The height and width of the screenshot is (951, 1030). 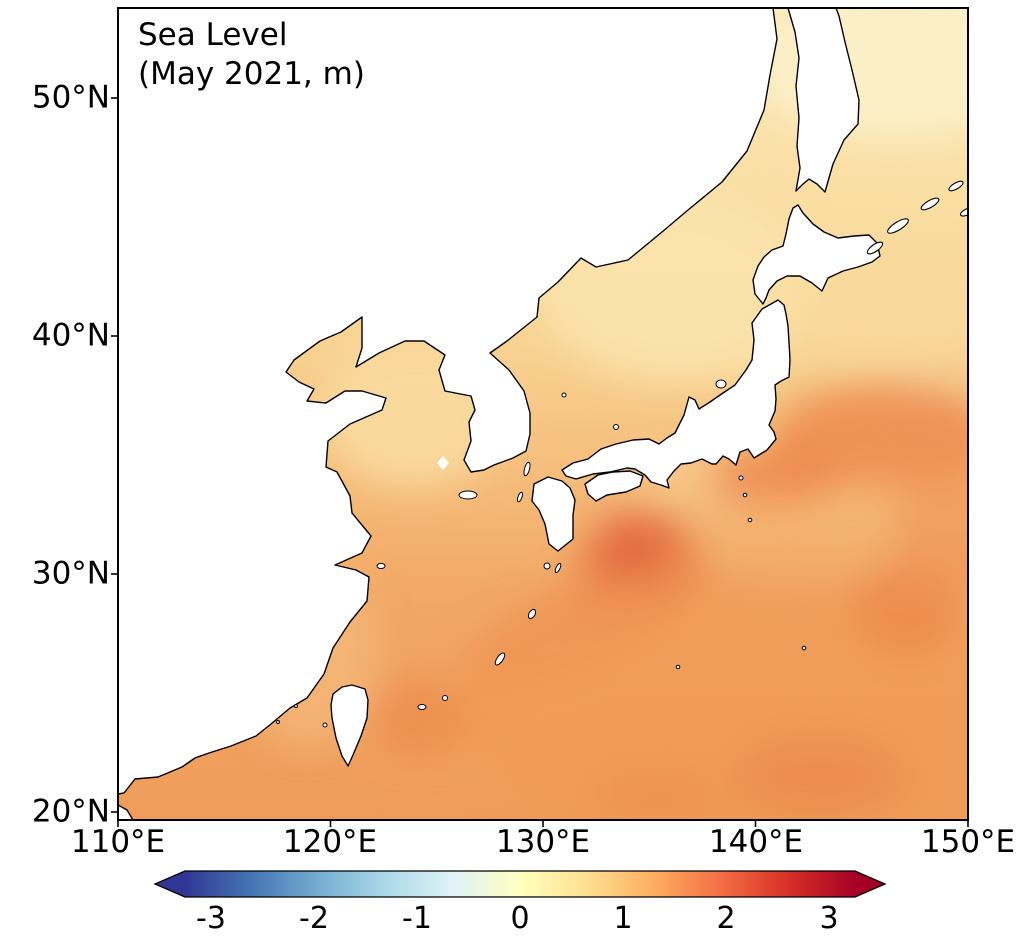 I want to click on y-tick-label-30n: 30°N, so click(x=70, y=573).